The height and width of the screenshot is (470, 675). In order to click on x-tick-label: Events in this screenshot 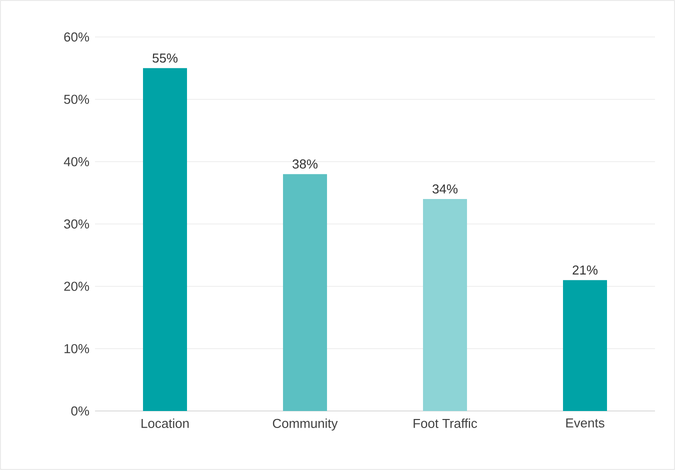, I will do `click(585, 423)`.